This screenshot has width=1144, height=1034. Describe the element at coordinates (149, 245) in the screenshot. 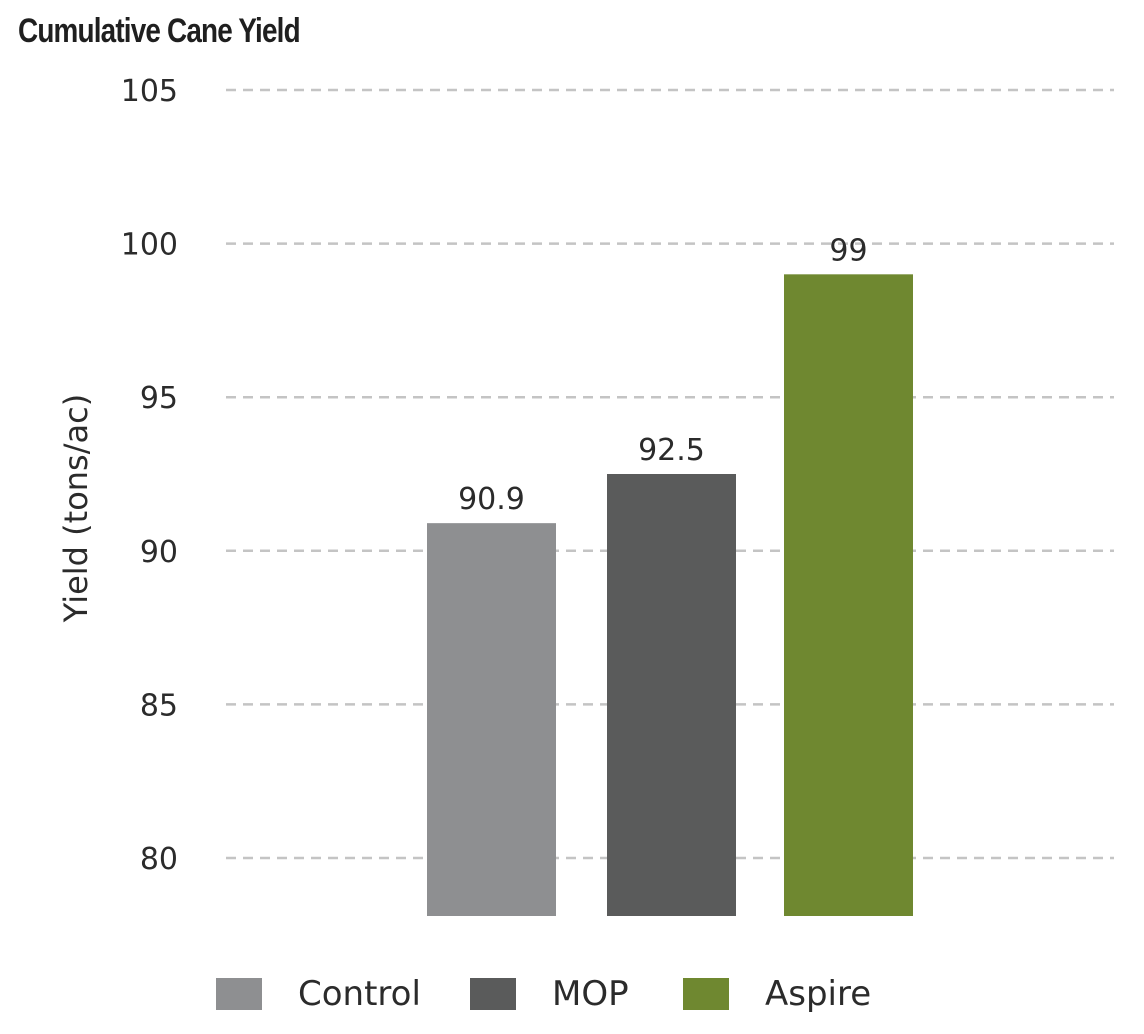

I see `y-tick-label-100: 100` at that location.